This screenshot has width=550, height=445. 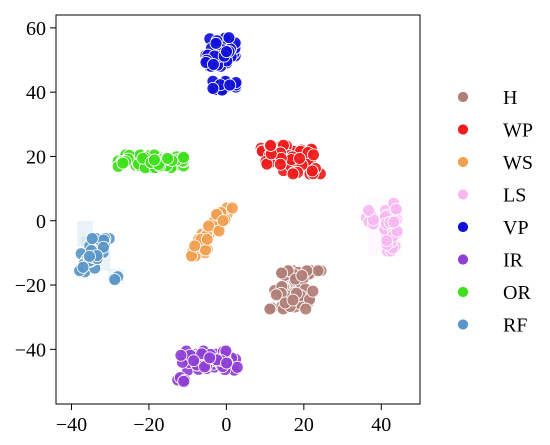 What do you see at coordinates (221, 64) in the screenshot?
I see `series-vp` at bounding box center [221, 64].